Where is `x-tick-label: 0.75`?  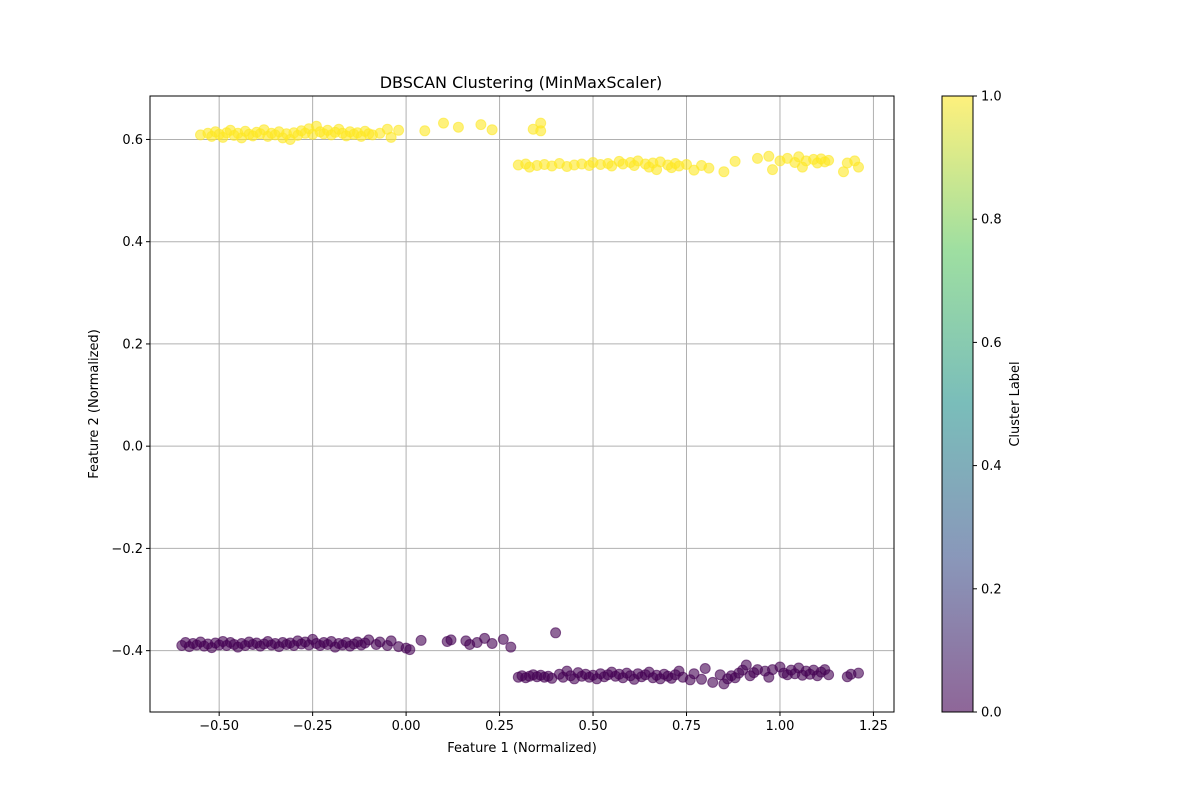 x-tick-label: 0.75 is located at coordinates (686, 726).